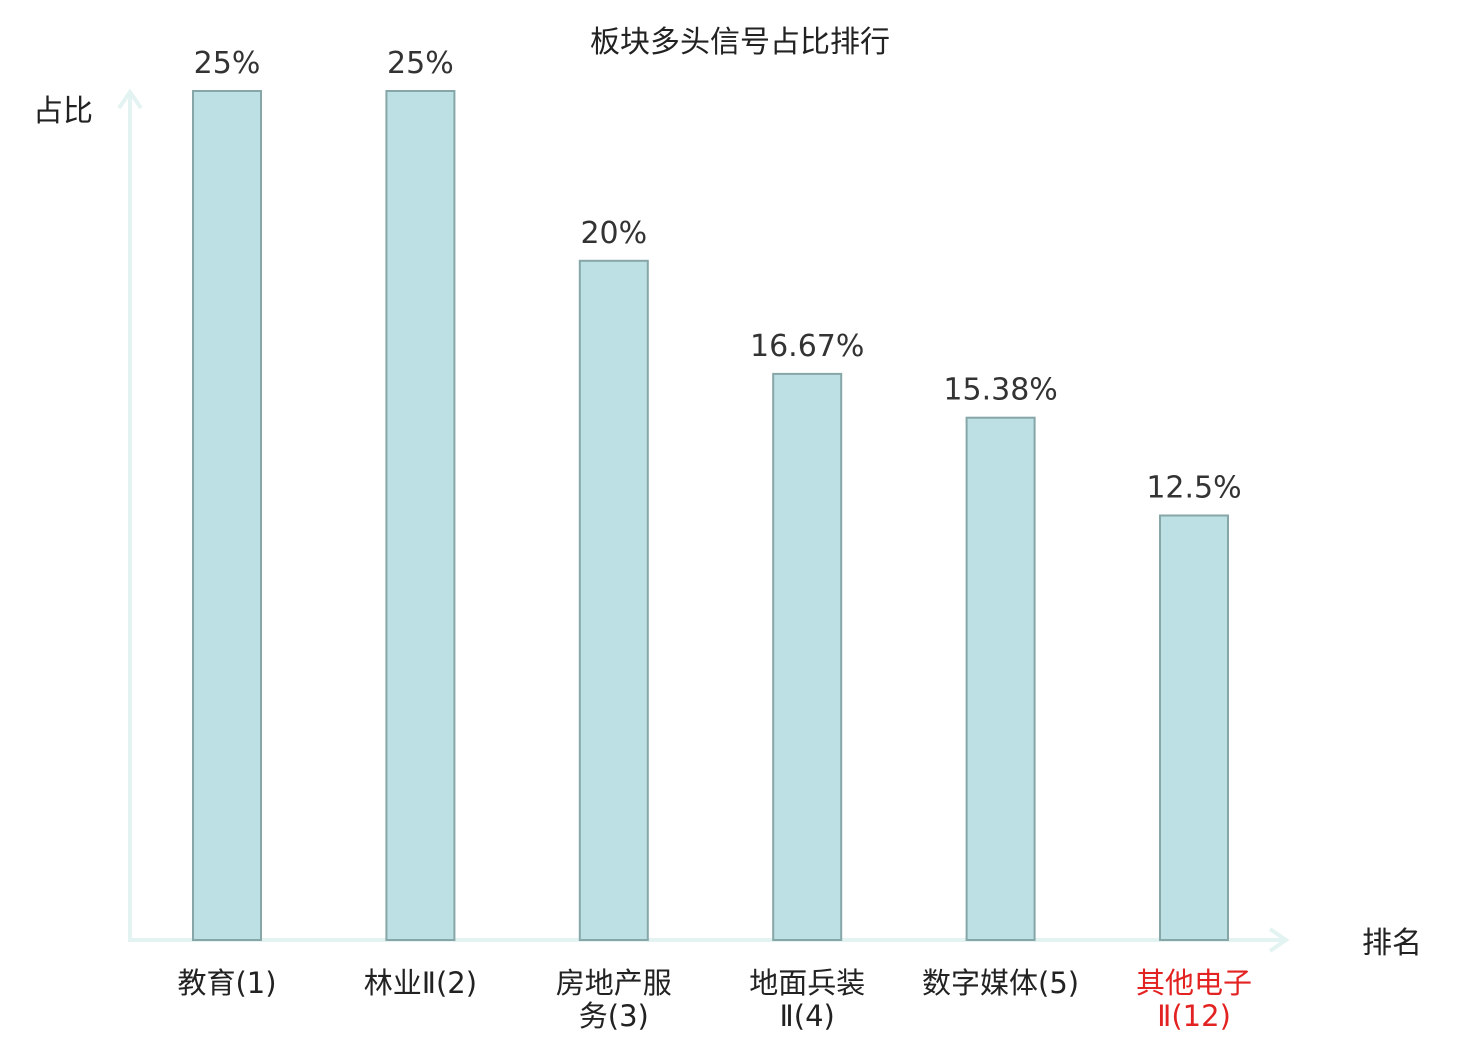 The height and width of the screenshot is (1040, 1480). What do you see at coordinates (1279, 940) in the screenshot?
I see `x-axis-arrowhead` at bounding box center [1279, 940].